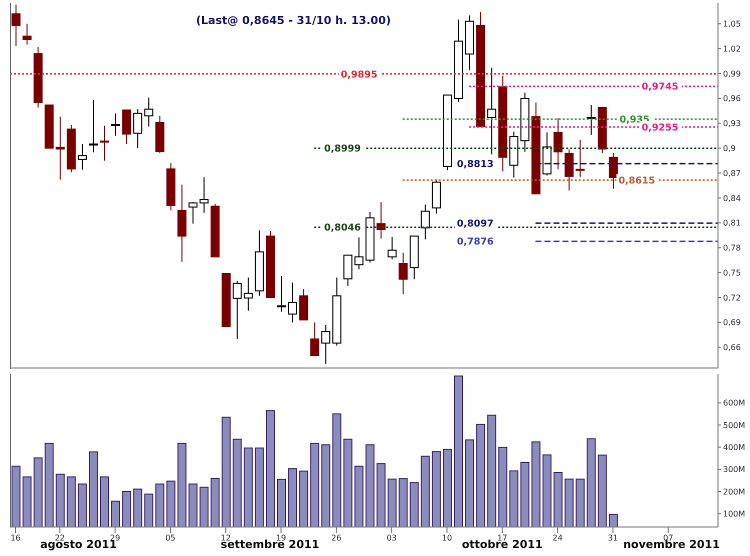 The width and height of the screenshot is (750, 556). I want to click on y-tick-label: 0,96, so click(732, 99).